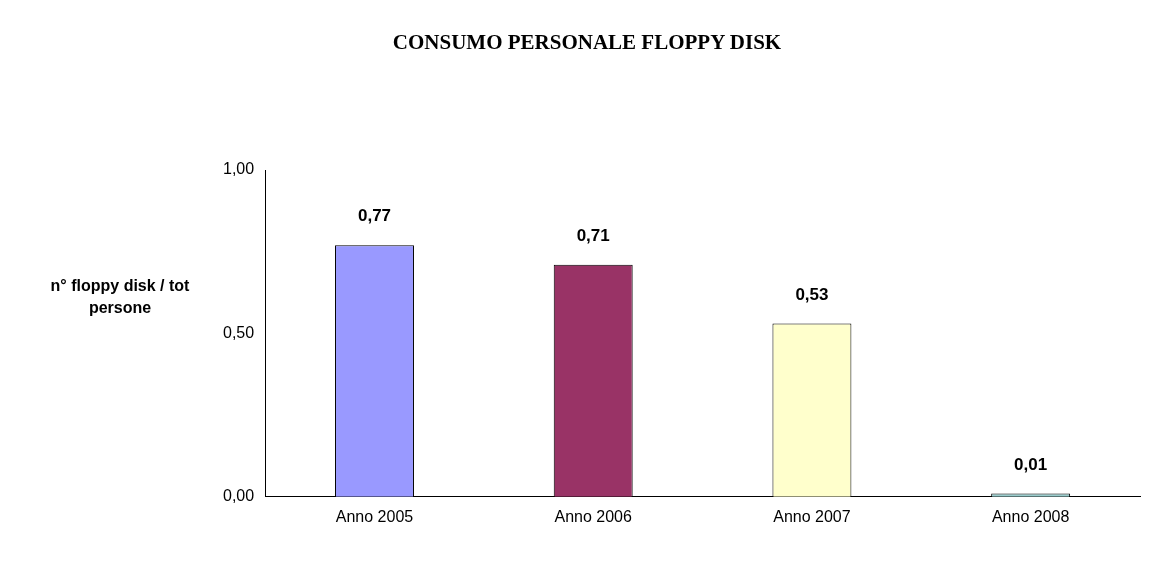 The image size is (1174, 566). Describe the element at coordinates (812, 294) in the screenshot. I see `data-label: 0,53` at that location.